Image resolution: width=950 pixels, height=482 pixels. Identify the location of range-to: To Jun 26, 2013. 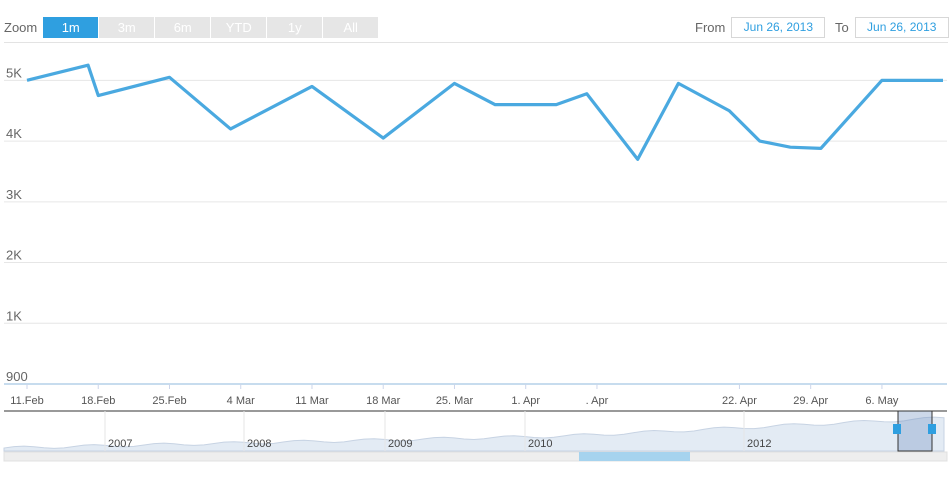
(892, 27).